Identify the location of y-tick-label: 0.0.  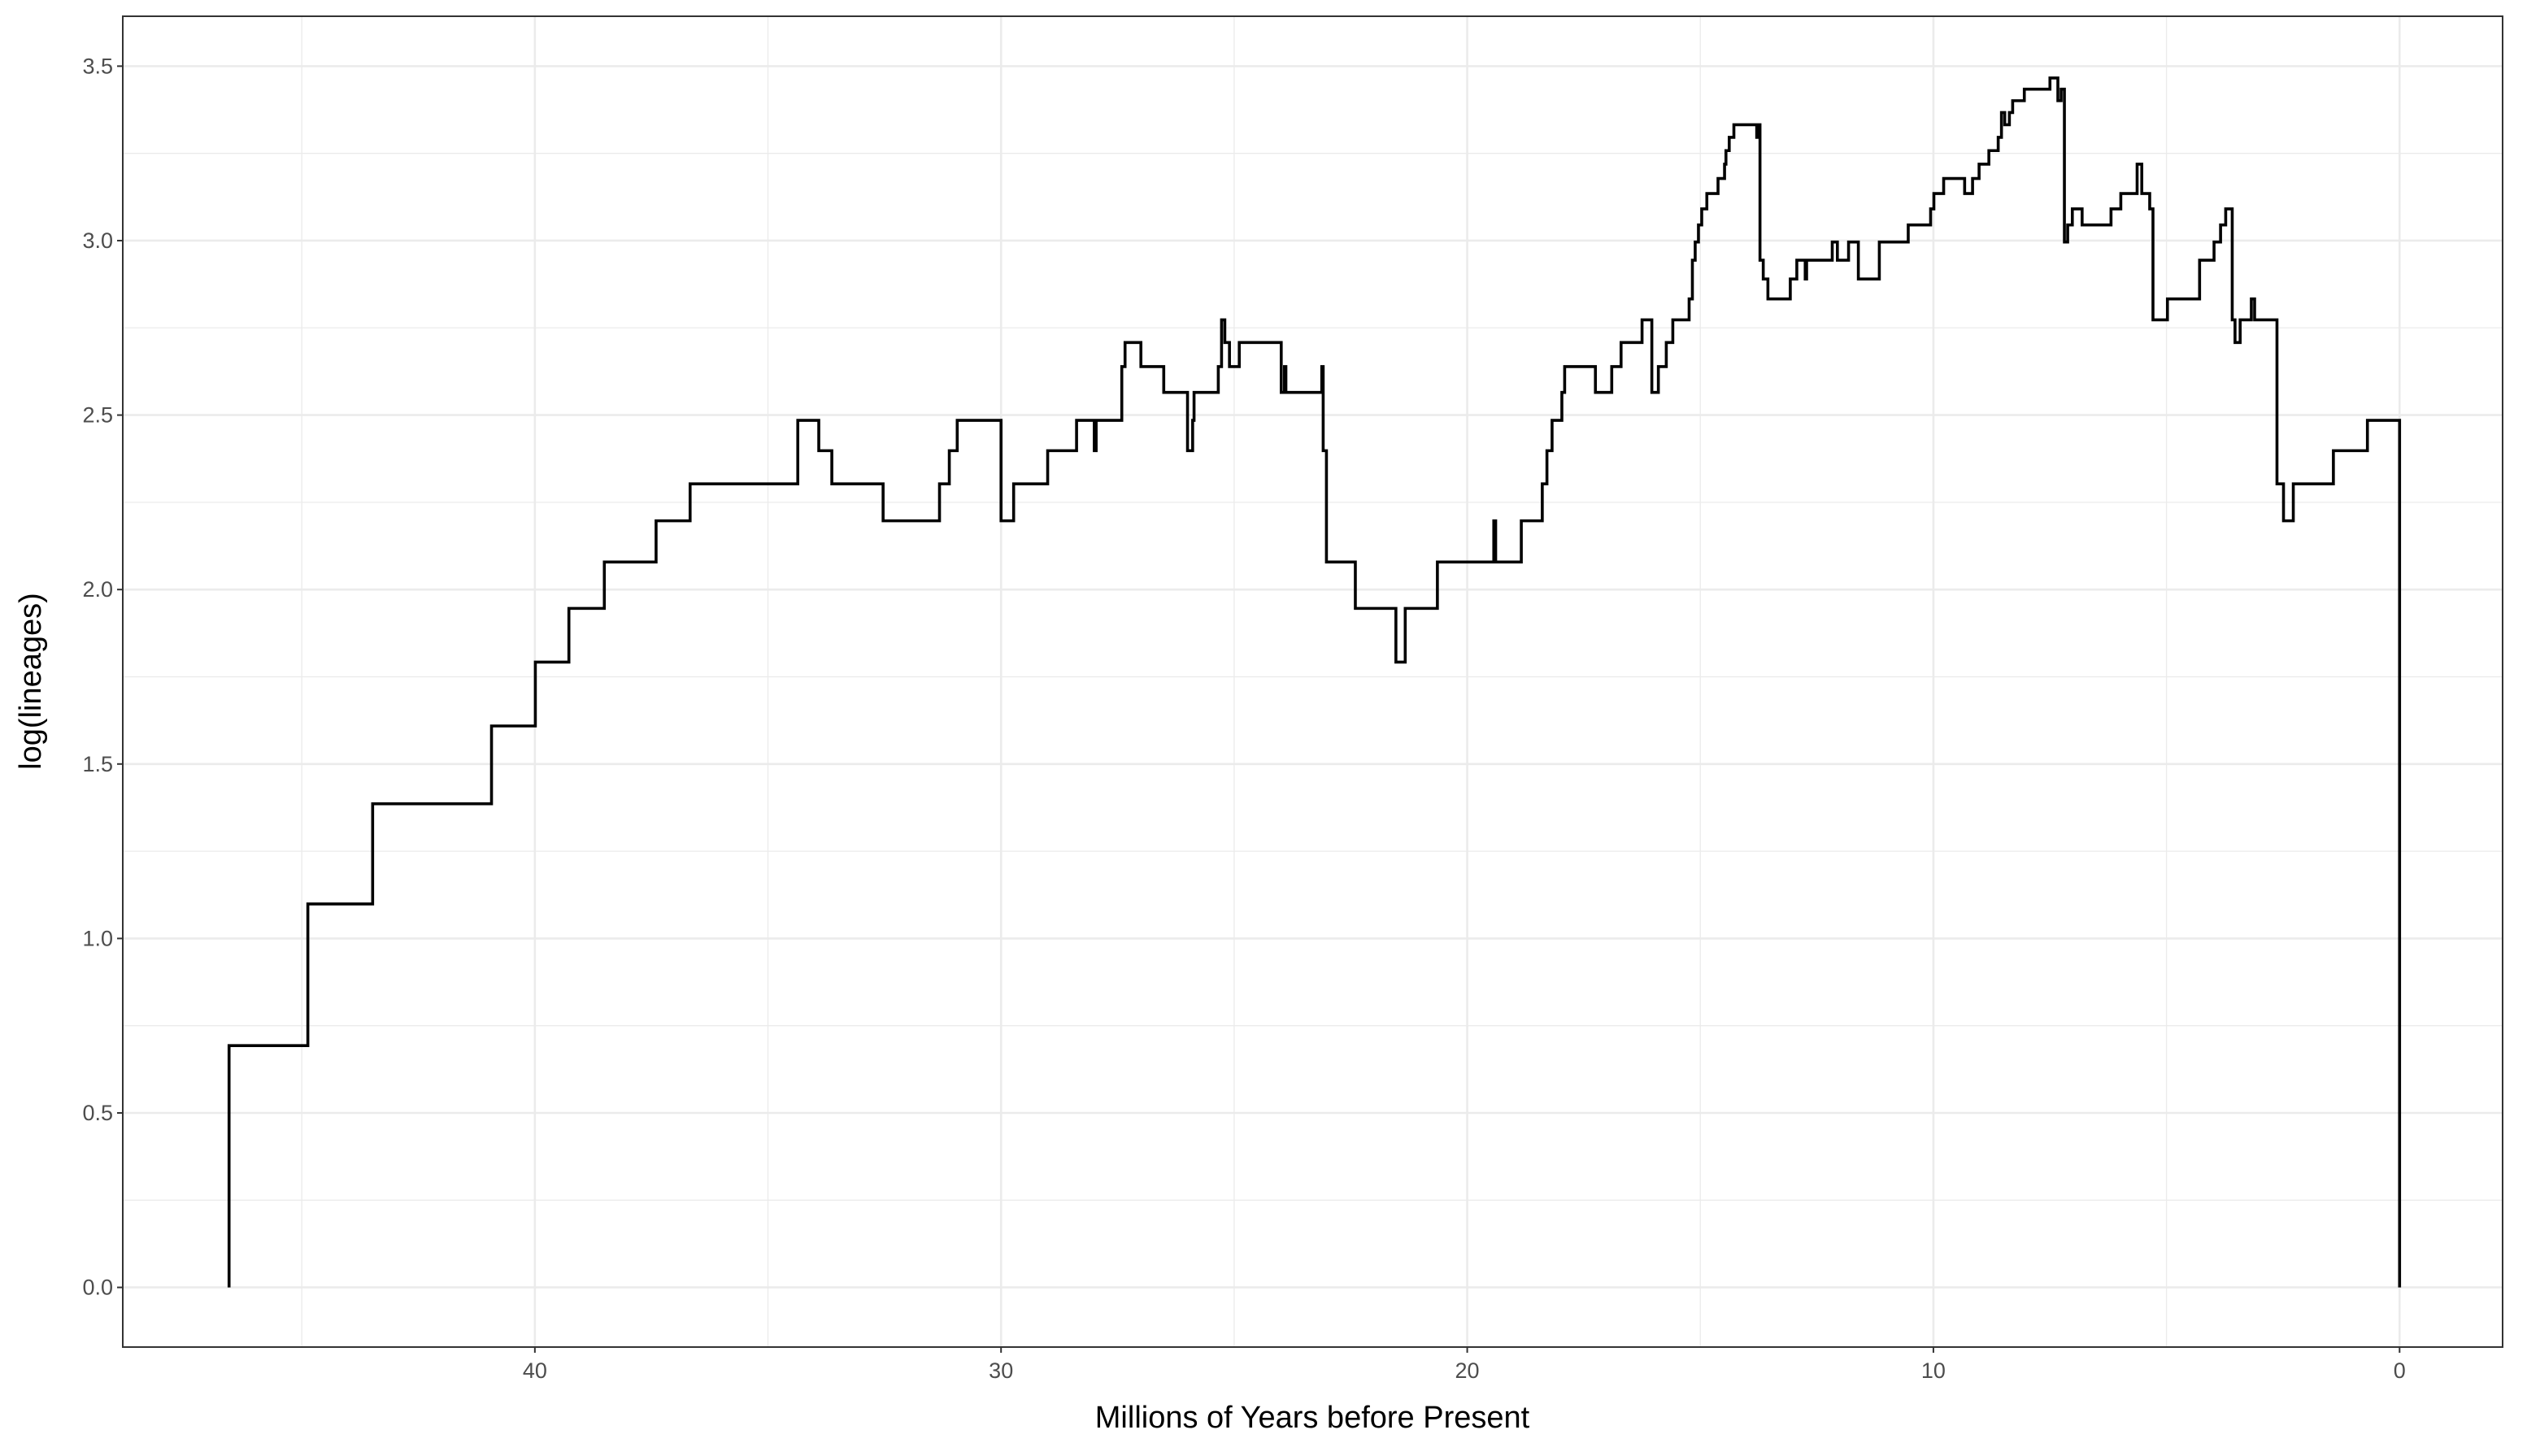
(97, 1288).